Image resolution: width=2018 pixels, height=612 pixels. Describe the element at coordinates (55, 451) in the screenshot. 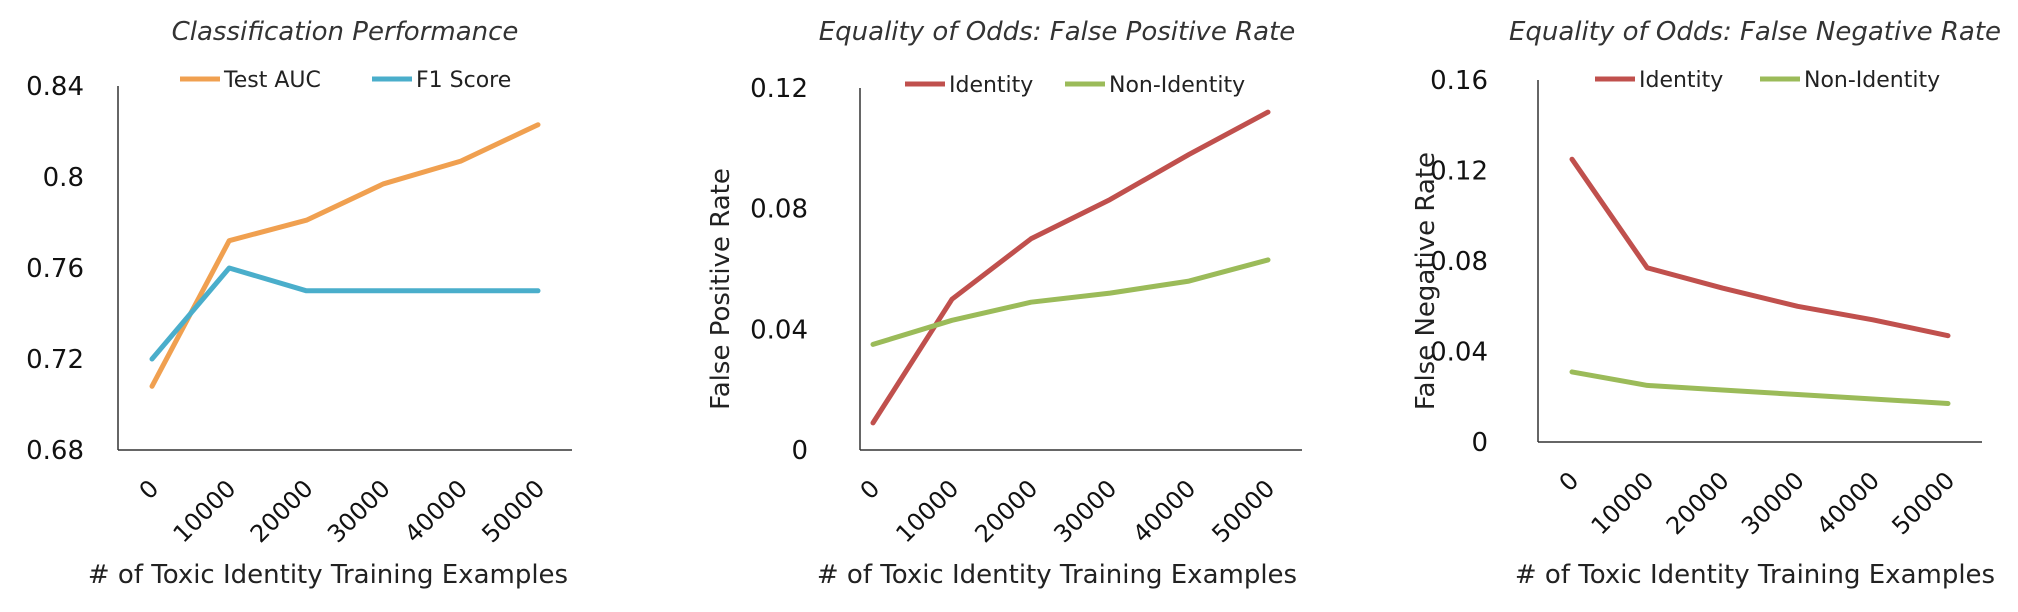

I see `y-tick-label: 0.68` at that location.